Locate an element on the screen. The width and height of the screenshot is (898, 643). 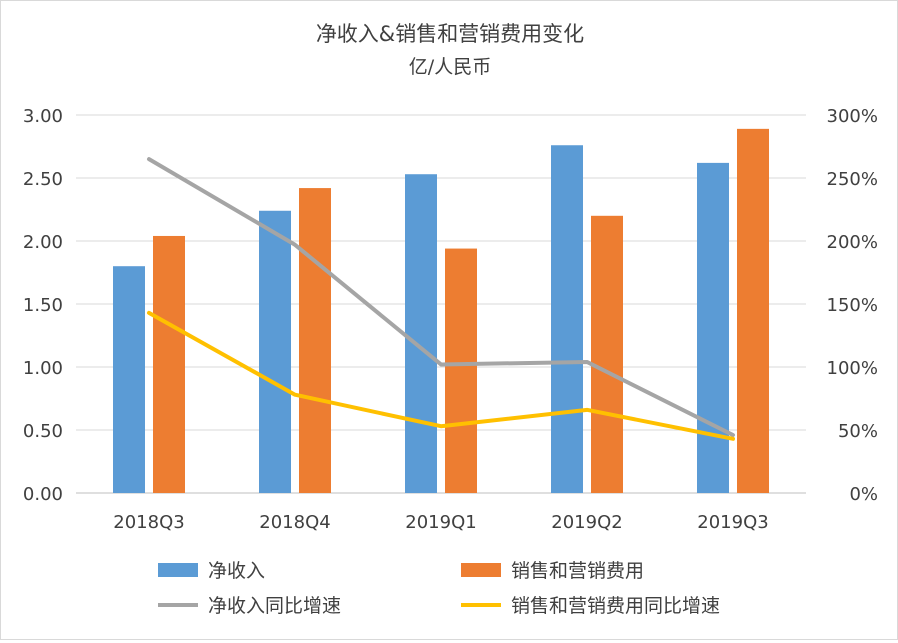
left-axis-tick-label: 1.50 is located at coordinates (43, 305).